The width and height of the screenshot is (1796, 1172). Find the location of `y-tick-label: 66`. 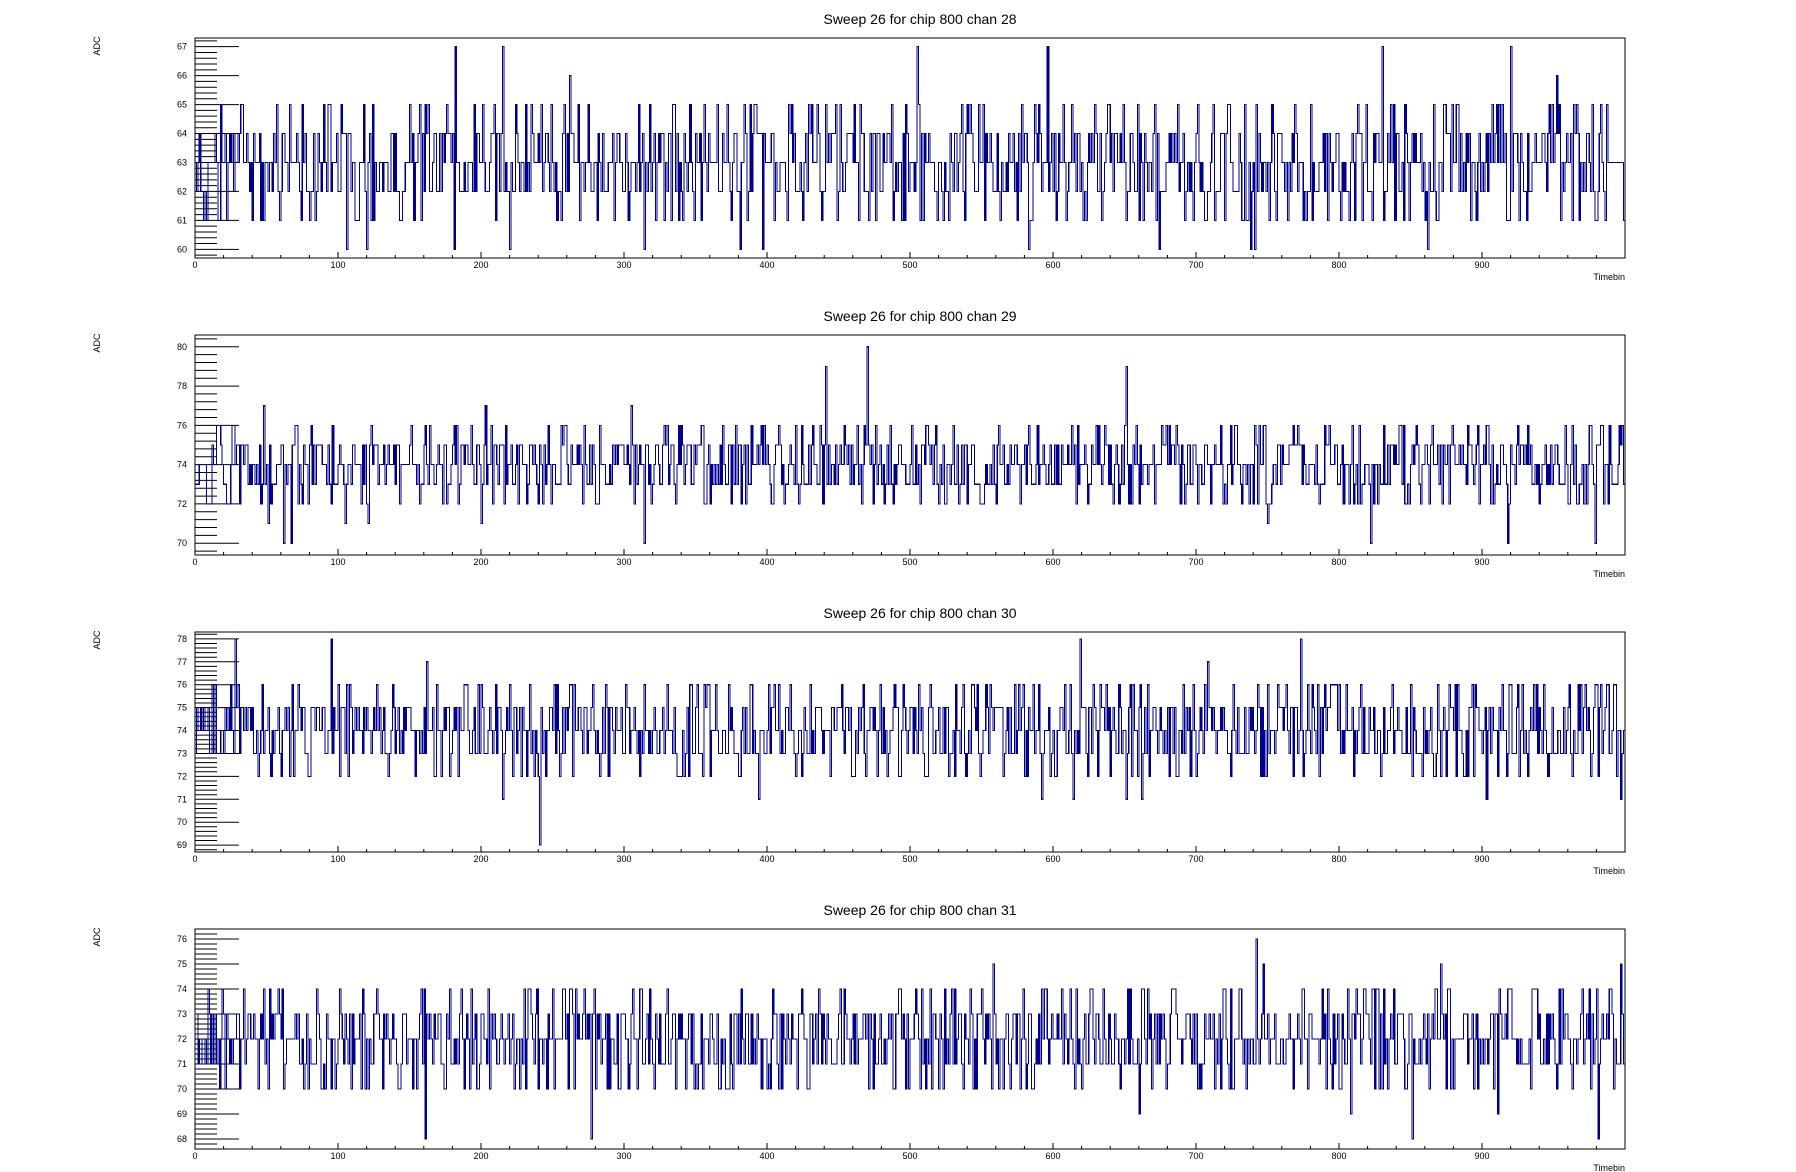

y-tick-label: 66 is located at coordinates (182, 76).